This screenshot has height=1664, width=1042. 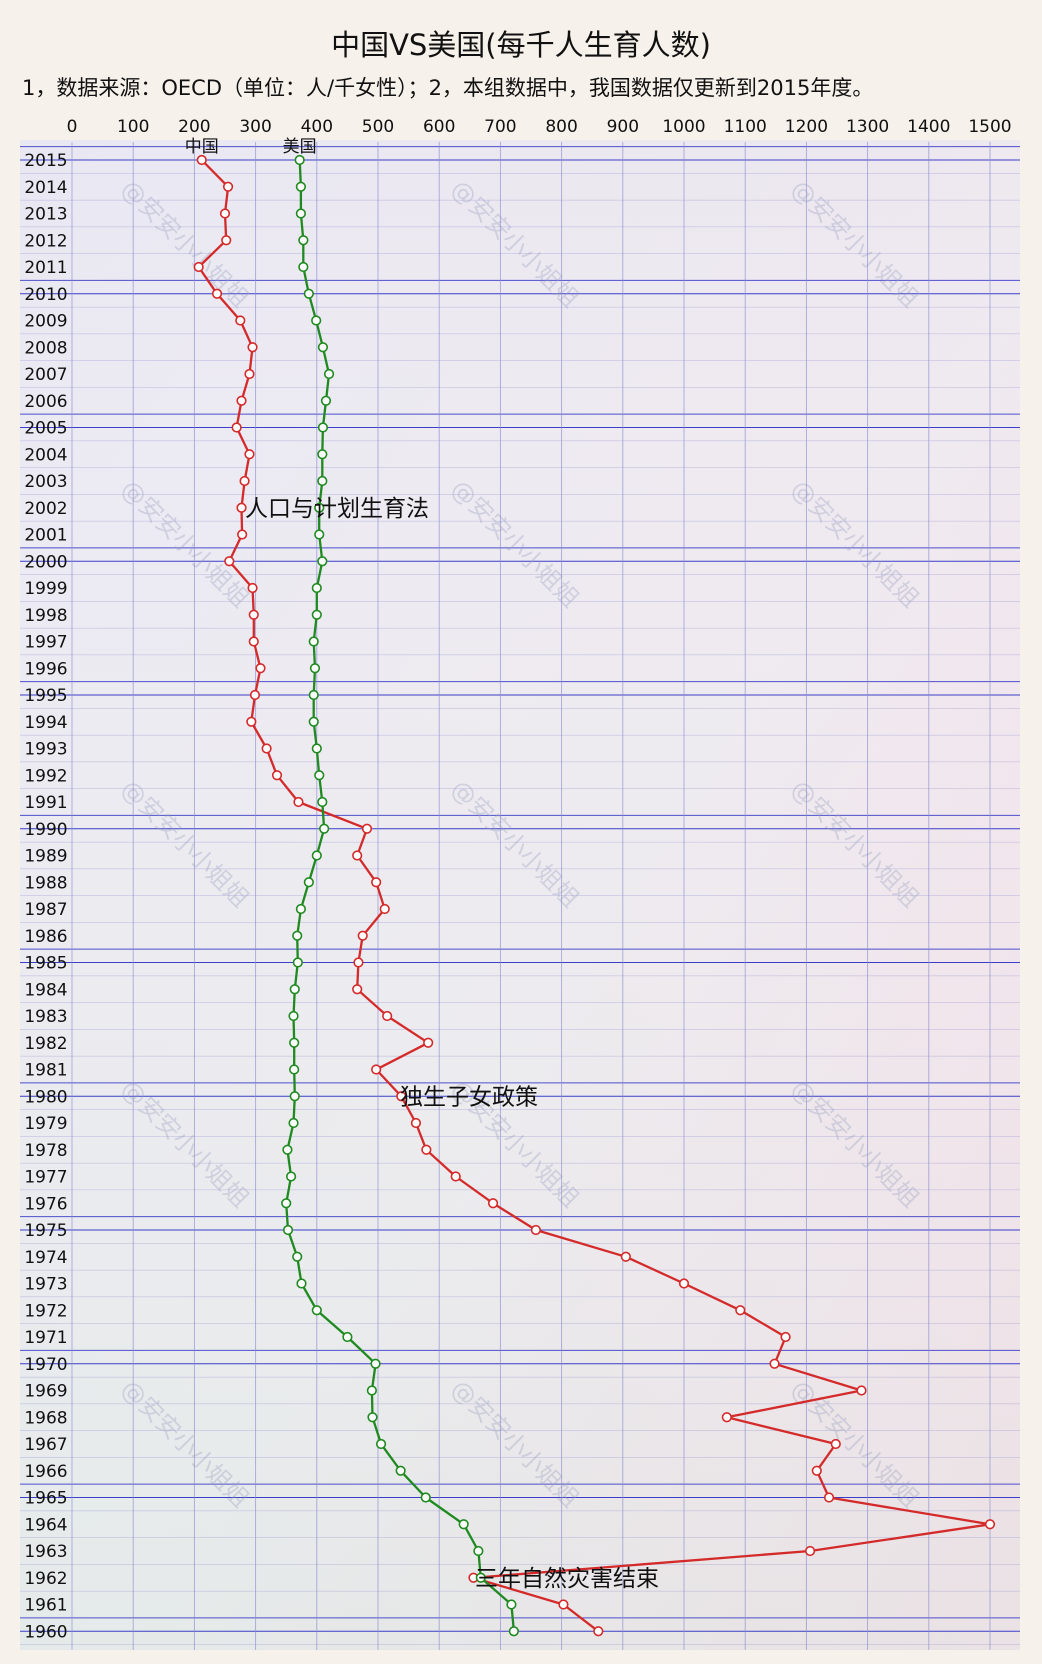 What do you see at coordinates (45, 1632) in the screenshot?
I see `y-tick-label: 1960` at bounding box center [45, 1632].